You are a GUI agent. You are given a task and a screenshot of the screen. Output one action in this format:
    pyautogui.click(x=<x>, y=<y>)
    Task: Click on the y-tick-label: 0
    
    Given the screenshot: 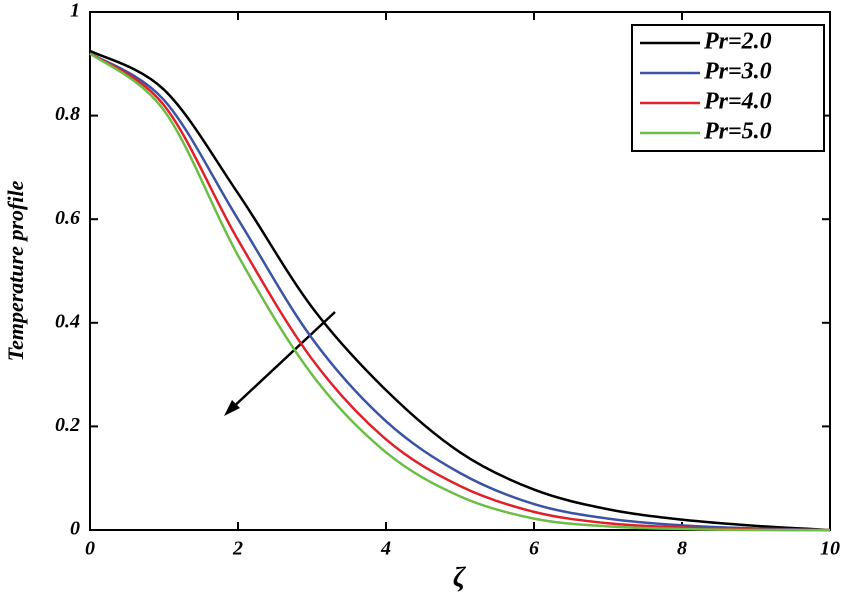 What is the action you would take?
    pyautogui.click(x=75, y=529)
    